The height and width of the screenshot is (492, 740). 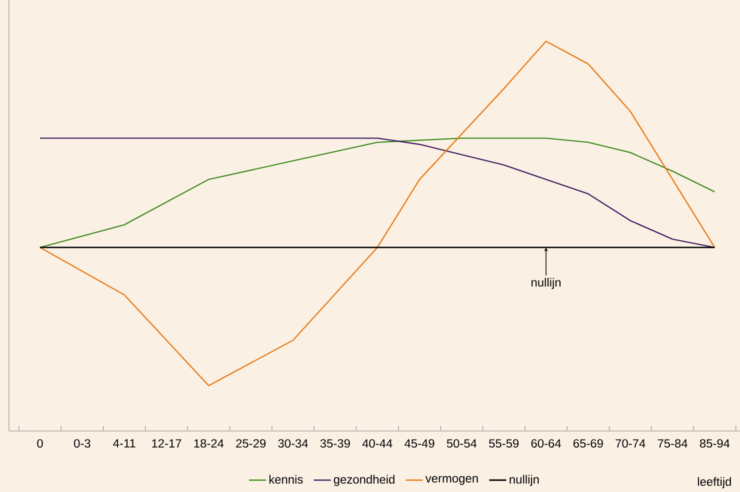 I want to click on legend-label: gezondheid, so click(x=364, y=480).